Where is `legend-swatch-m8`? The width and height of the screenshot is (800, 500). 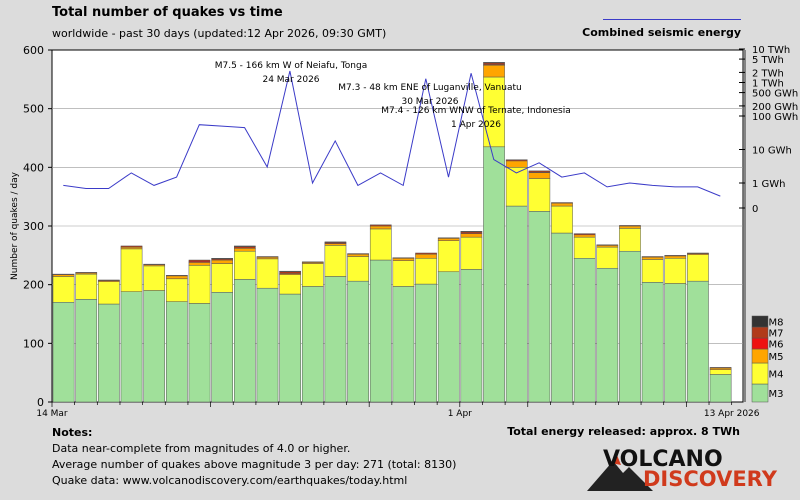
legend-swatch-m8 is located at coordinates (760, 321).